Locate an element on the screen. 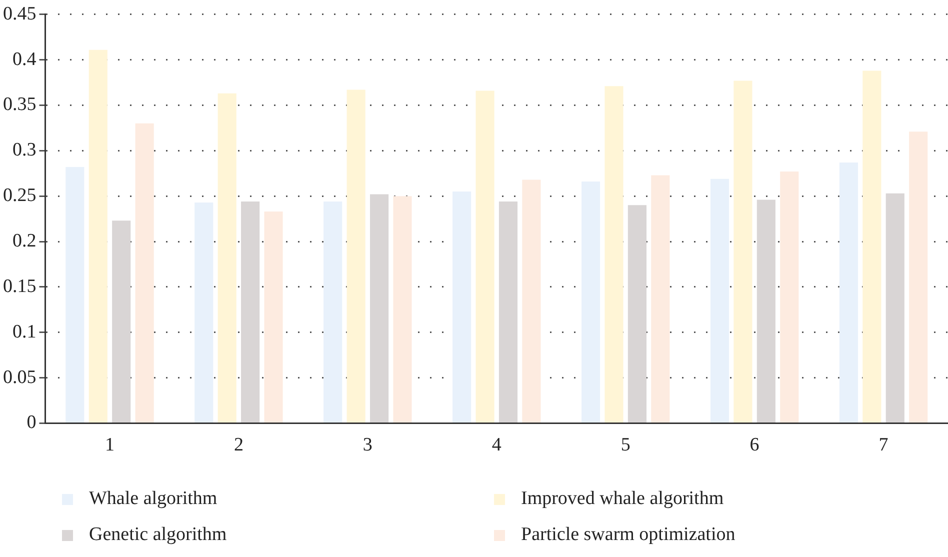 This screenshot has height=557, width=948. y-tick-label: 0.2 is located at coordinates (24, 241).